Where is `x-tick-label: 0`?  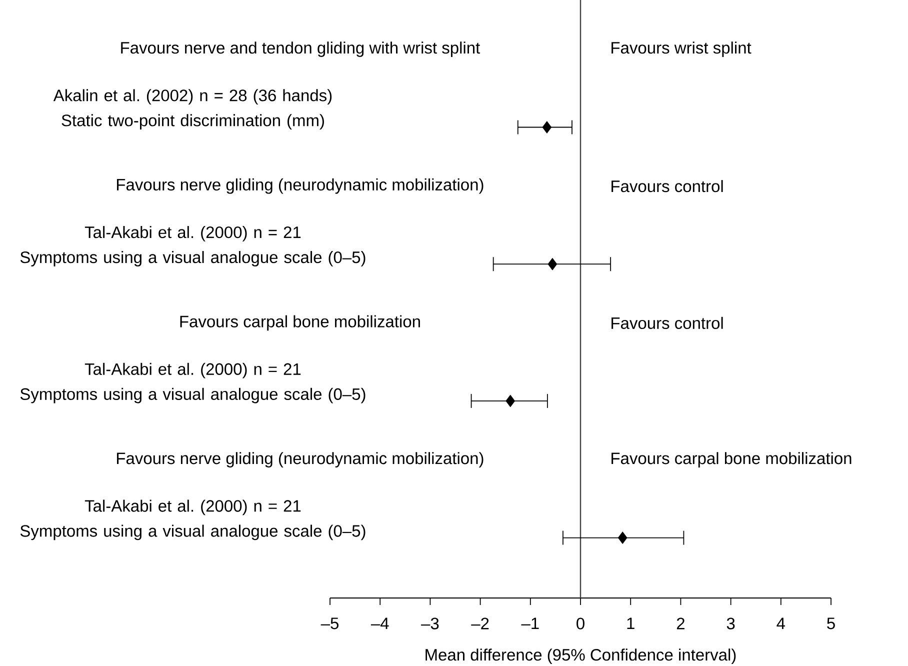 x-tick-label: 0 is located at coordinates (580, 624).